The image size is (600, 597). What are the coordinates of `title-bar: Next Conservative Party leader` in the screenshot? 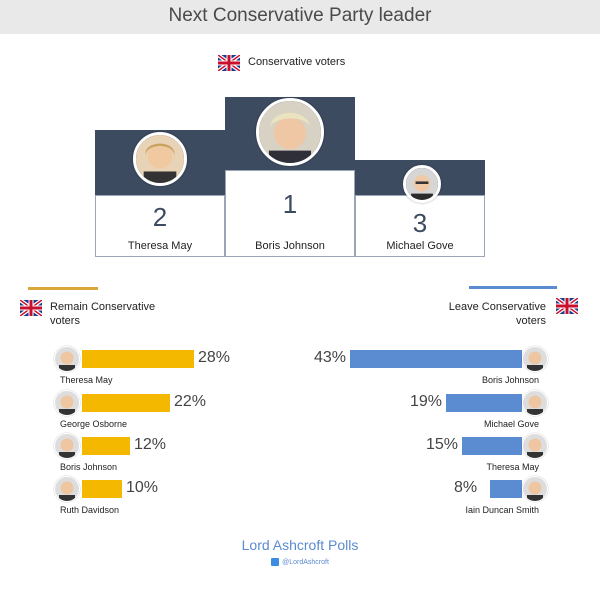 It's located at (300, 17).